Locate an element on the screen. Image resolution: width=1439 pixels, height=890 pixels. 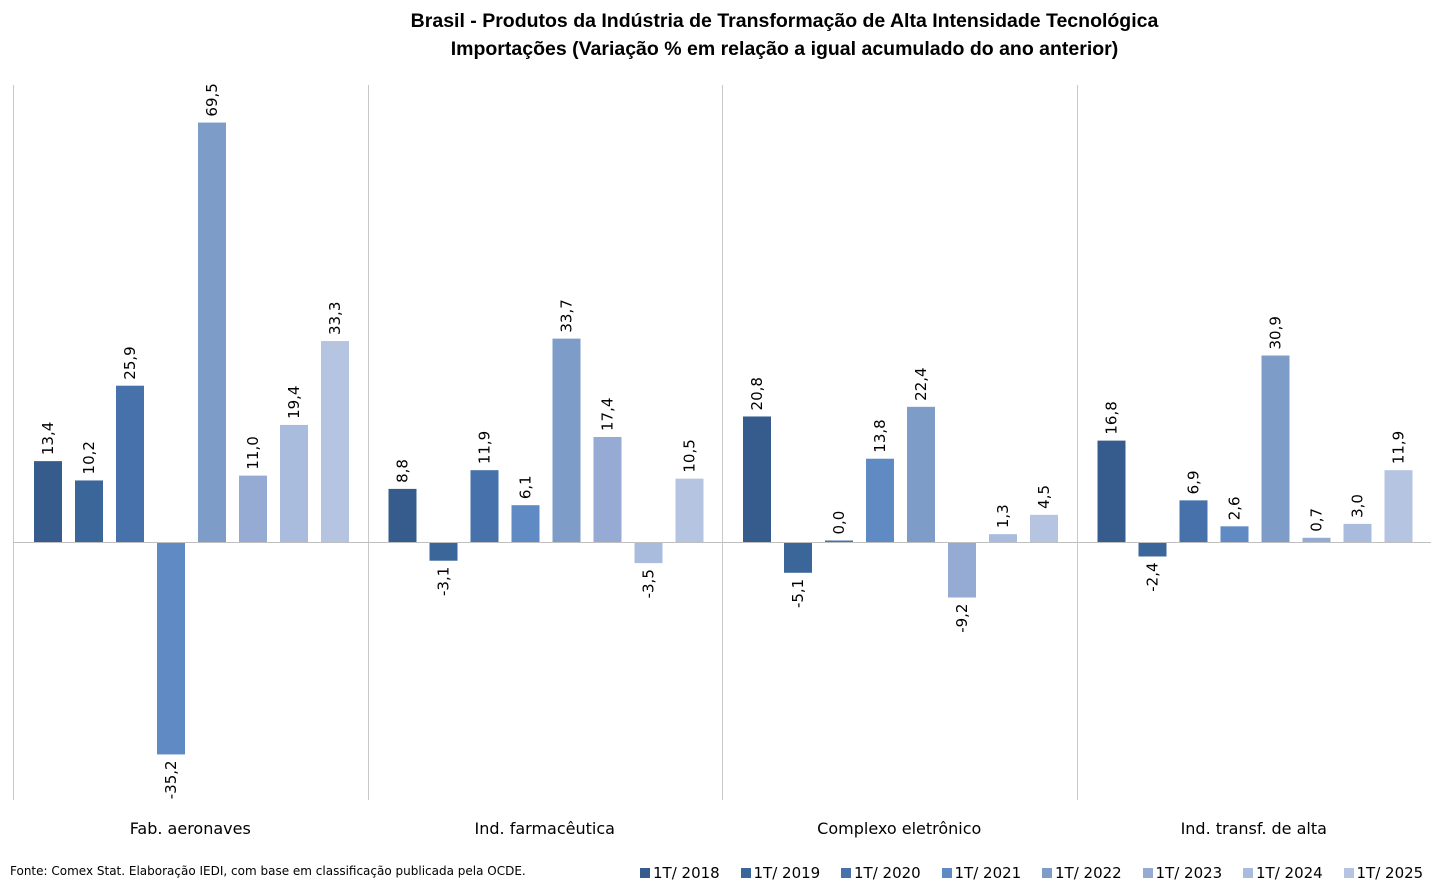
legend-label: 1T/ 2023 is located at coordinates (1189, 873).